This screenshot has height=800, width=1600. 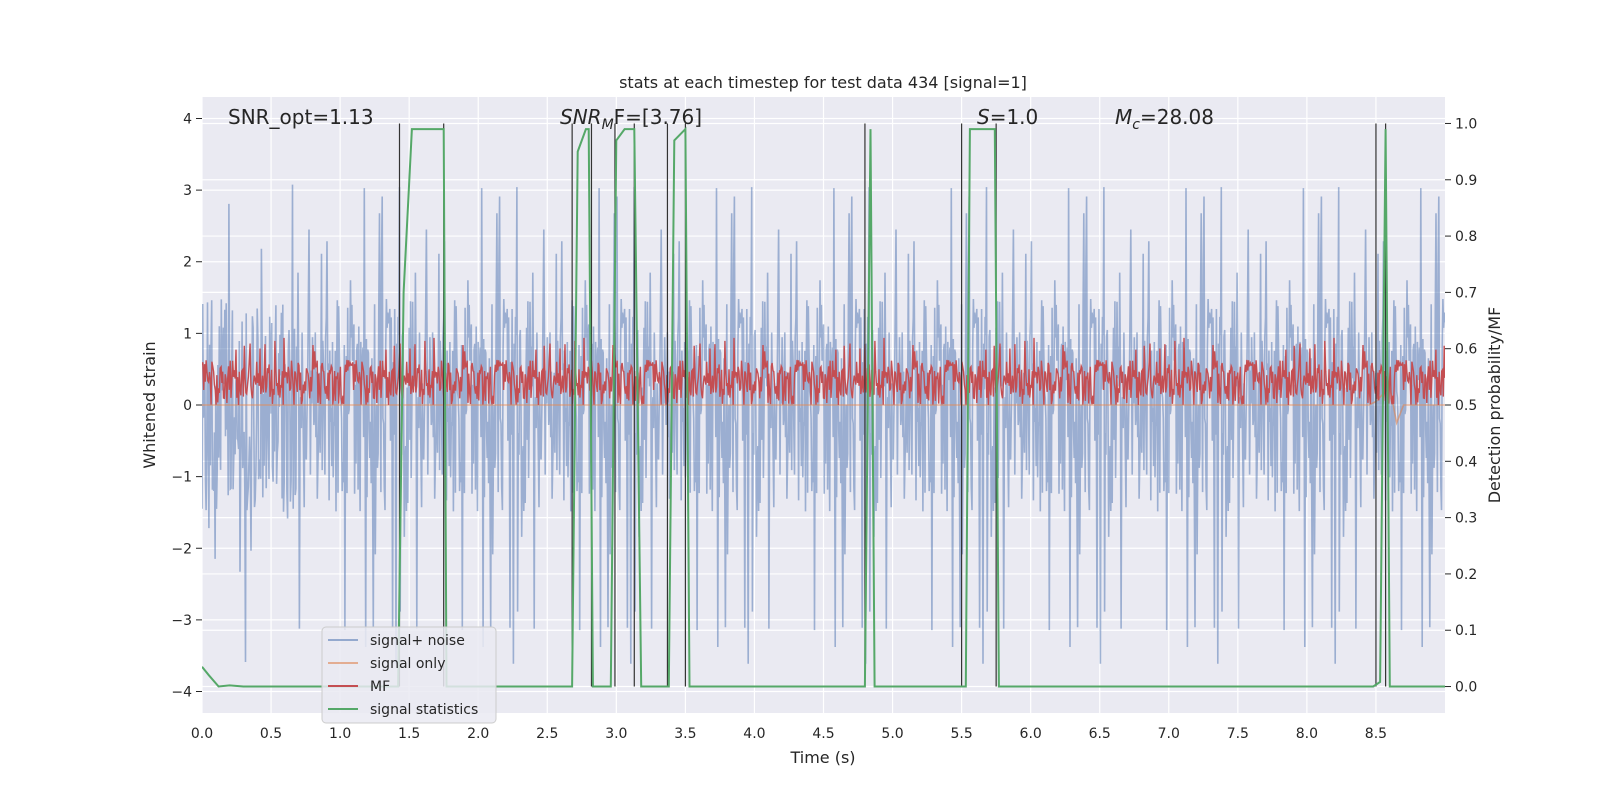 What do you see at coordinates (1466, 237) in the screenshot?
I see `y-tick-label-right: 0.8` at bounding box center [1466, 237].